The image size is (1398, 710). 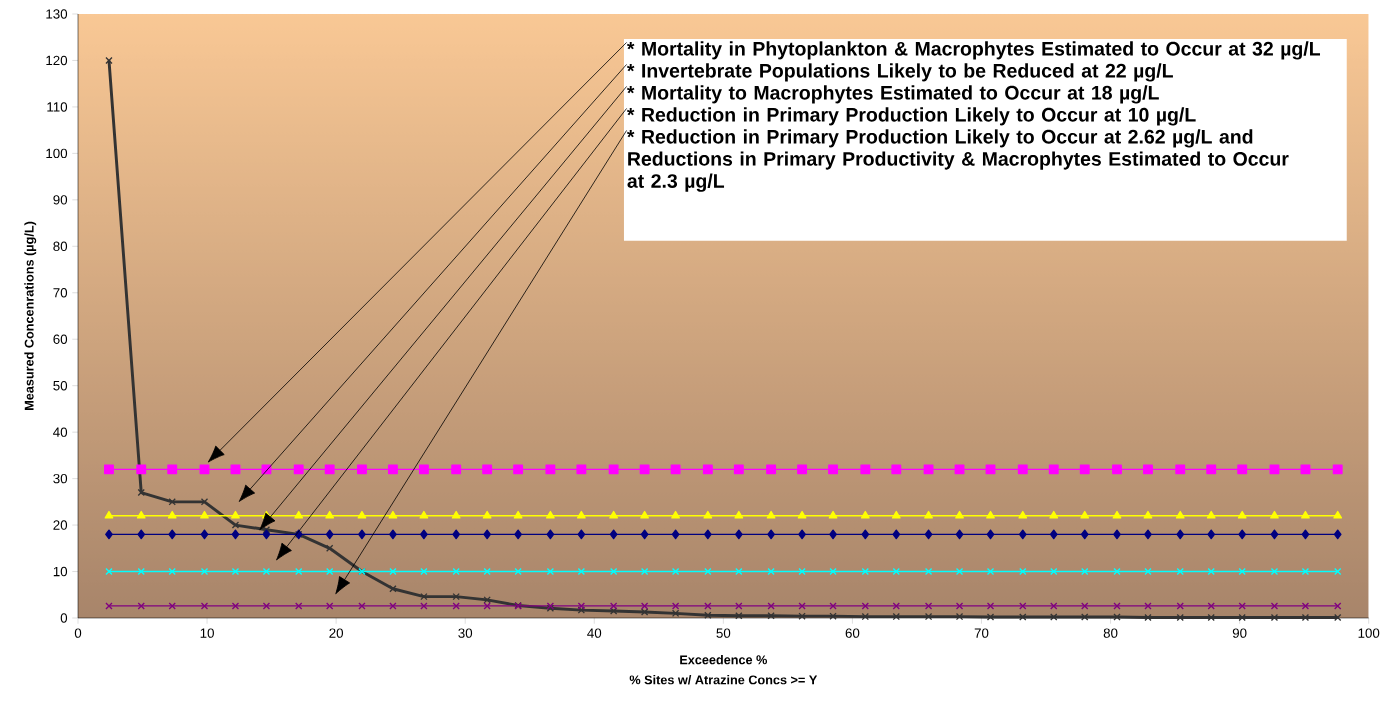 What do you see at coordinates (723, 659) in the screenshot?
I see `x-axis-title: Exceedence %` at bounding box center [723, 659].